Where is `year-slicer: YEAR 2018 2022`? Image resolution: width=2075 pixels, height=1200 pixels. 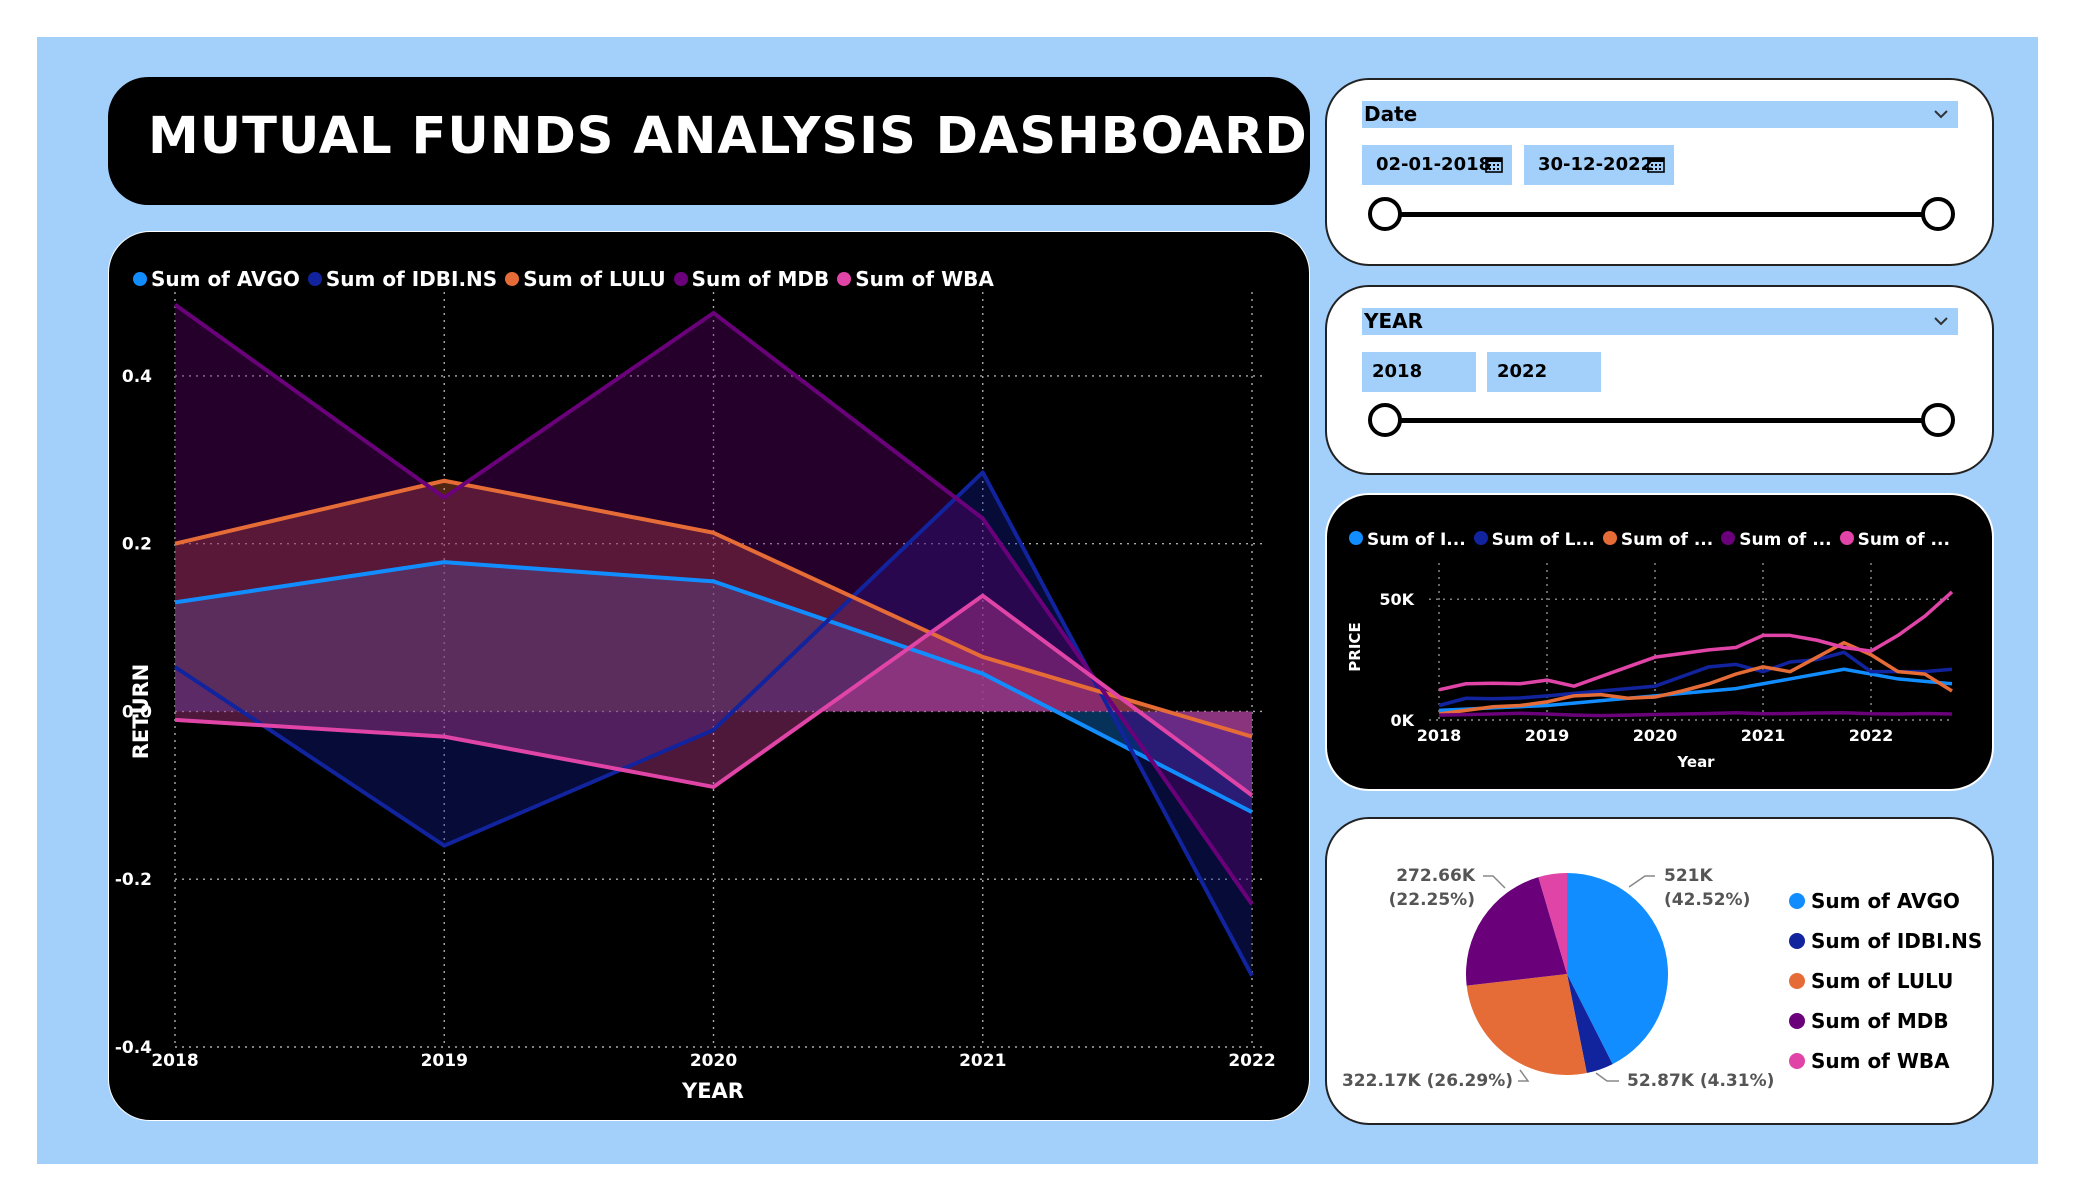 year-slicer: YEAR 2018 2022 is located at coordinates (1659, 380).